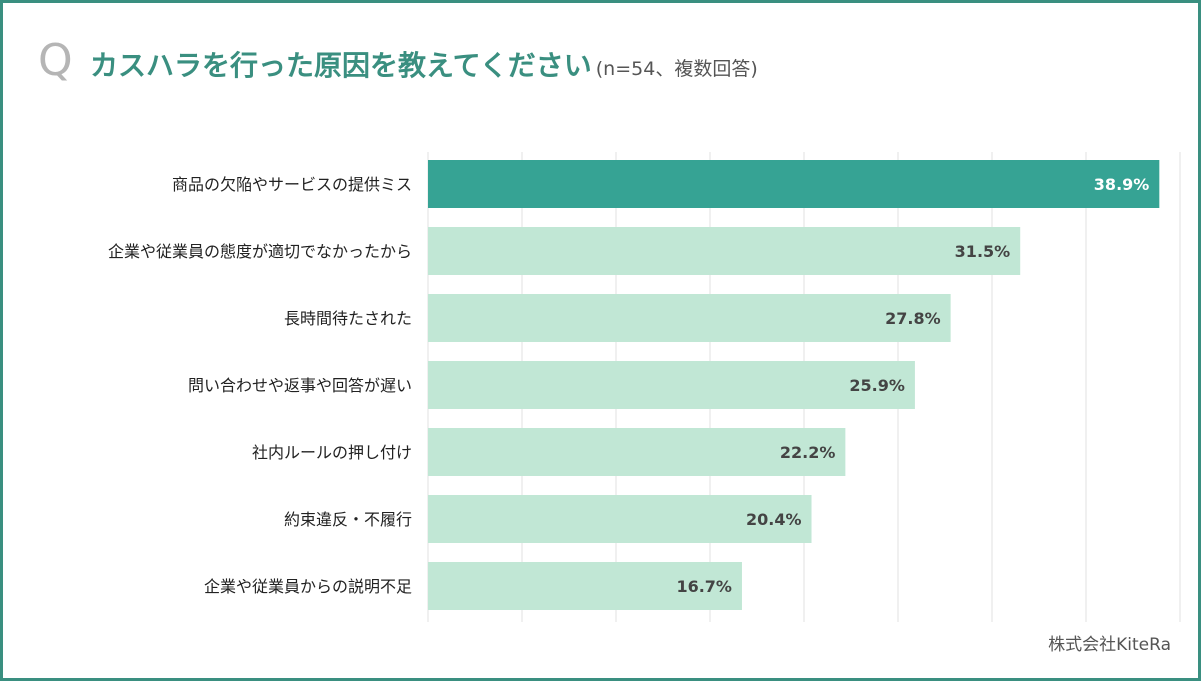 This screenshot has width=1201, height=681. Describe the element at coordinates (1122, 184) in the screenshot. I see `value-label: 38.9%` at that location.